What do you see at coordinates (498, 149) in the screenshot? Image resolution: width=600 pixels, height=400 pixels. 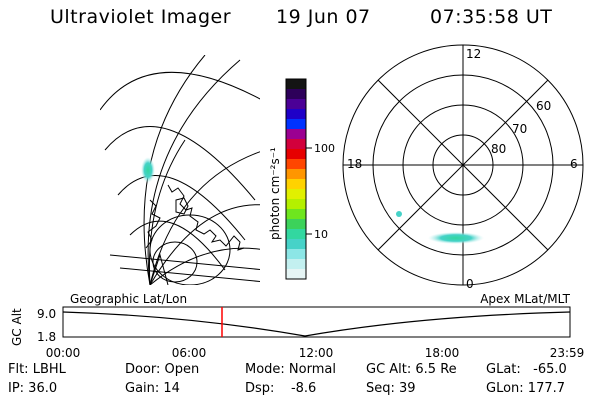 I see `mlat-label-80: 80` at bounding box center [498, 149].